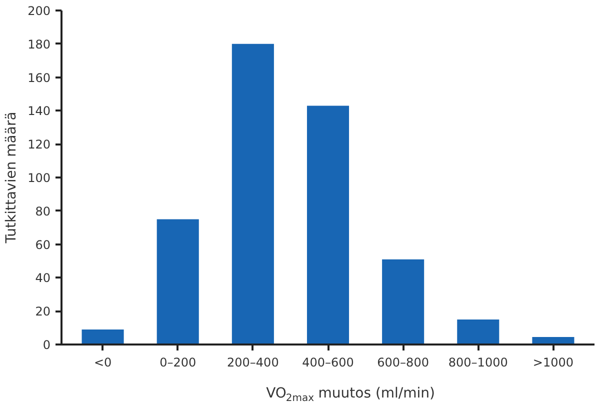  I want to click on y-tick-label: 100, so click(39, 178).